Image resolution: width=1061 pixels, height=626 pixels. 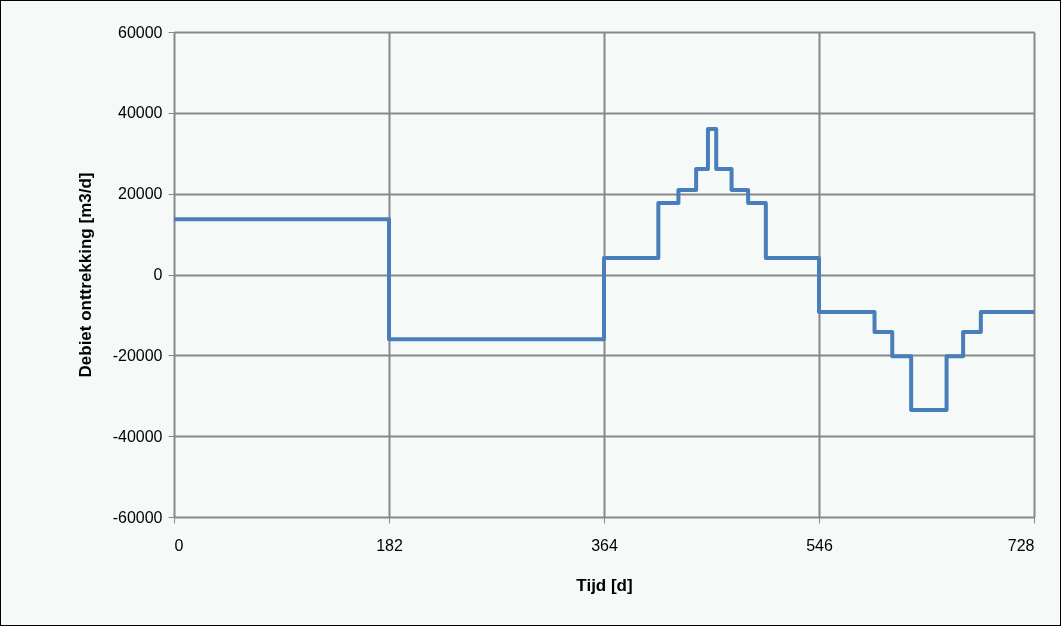 I want to click on x-tick-label: 546, so click(x=819, y=545).